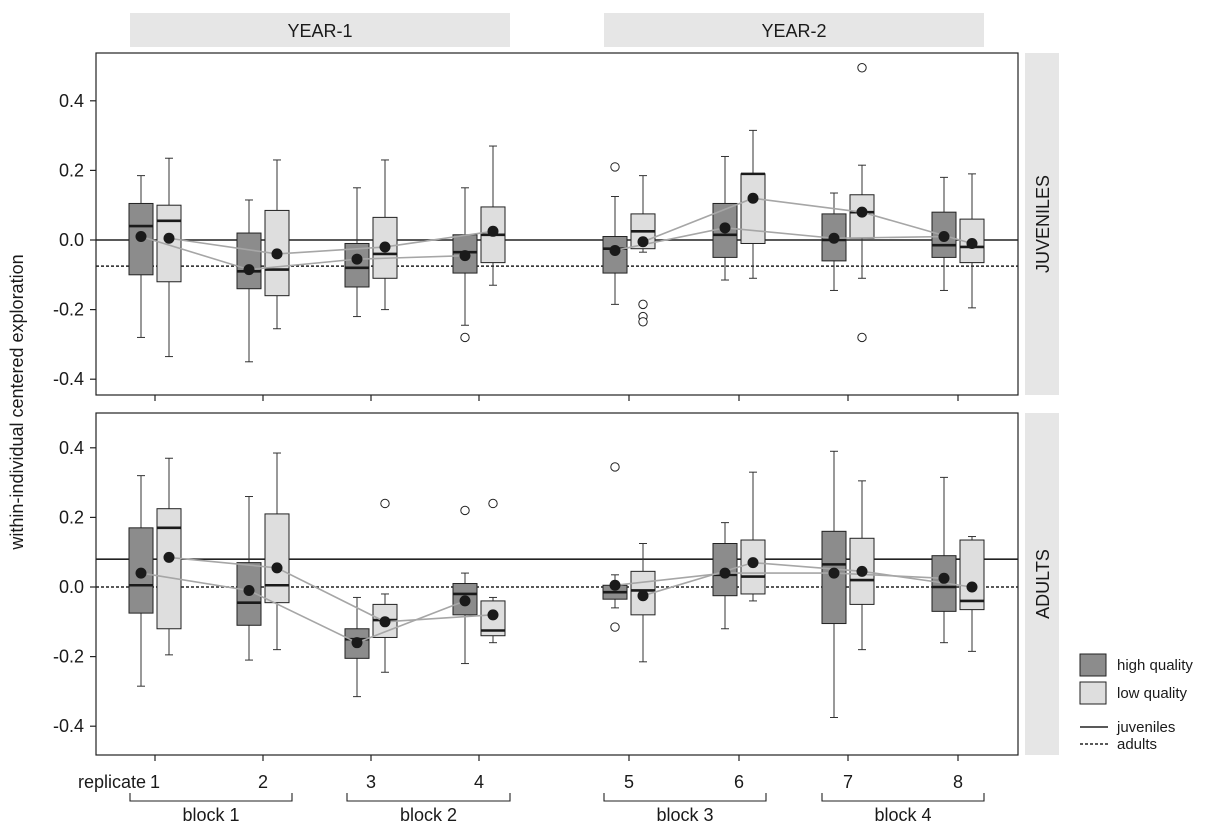 This screenshot has width=1209, height=824. Describe the element at coordinates (1152, 693) in the screenshot. I see `legend-low-label: low quality` at that location.